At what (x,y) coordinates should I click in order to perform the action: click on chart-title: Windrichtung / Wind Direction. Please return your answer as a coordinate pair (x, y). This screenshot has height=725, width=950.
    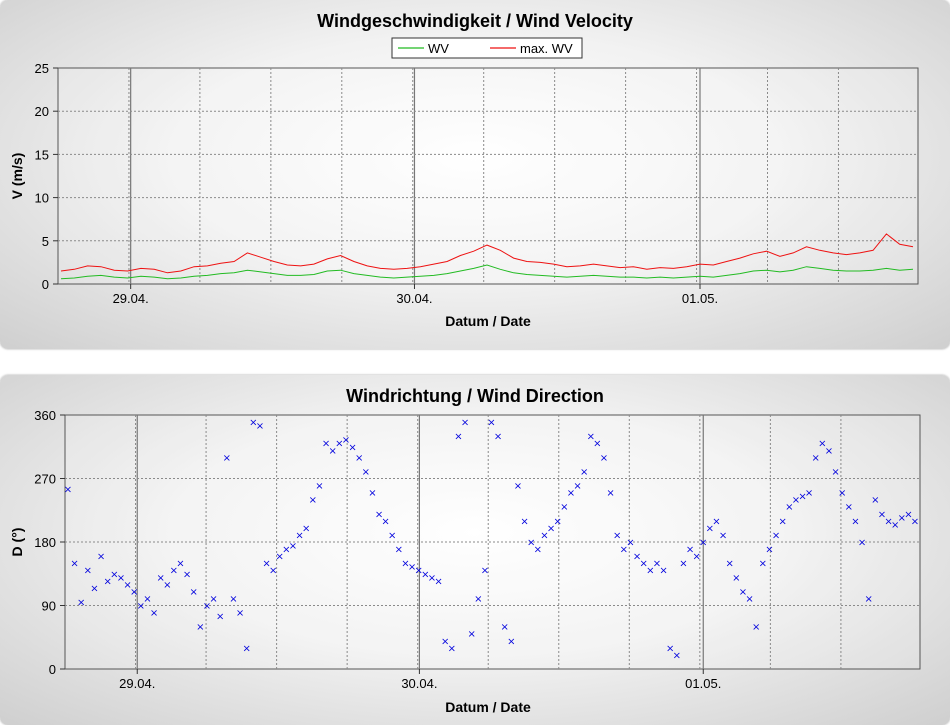
    Looking at the image, I should click on (475, 396).